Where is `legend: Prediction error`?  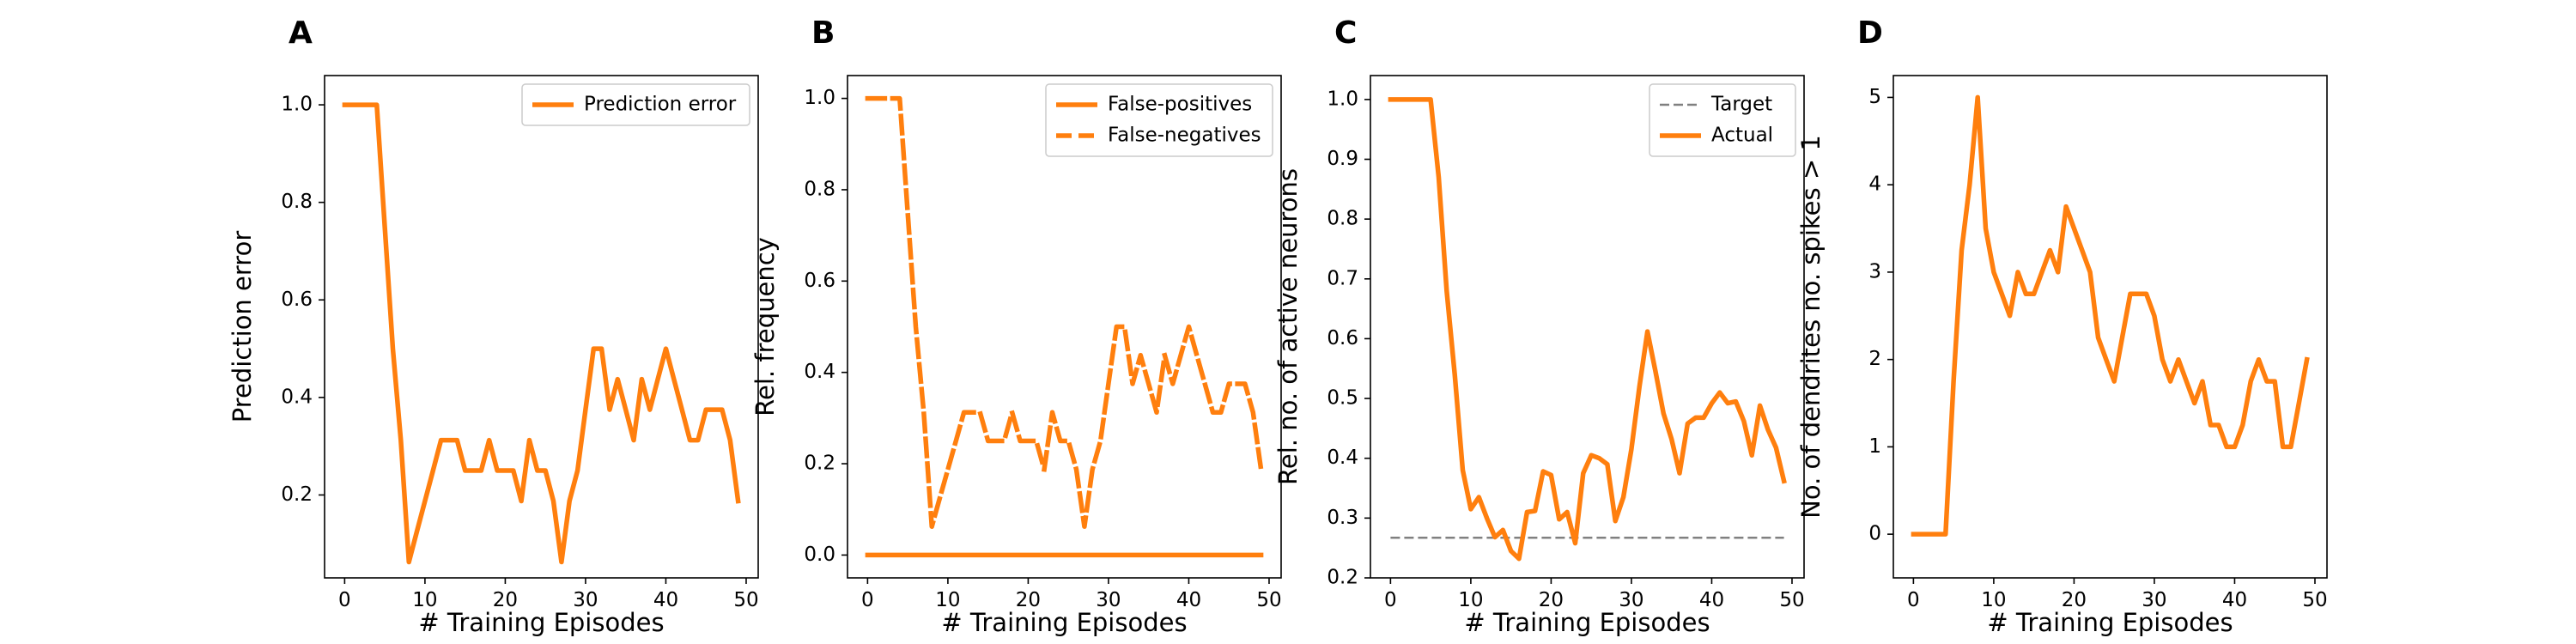
legend: Prediction error is located at coordinates (636, 104).